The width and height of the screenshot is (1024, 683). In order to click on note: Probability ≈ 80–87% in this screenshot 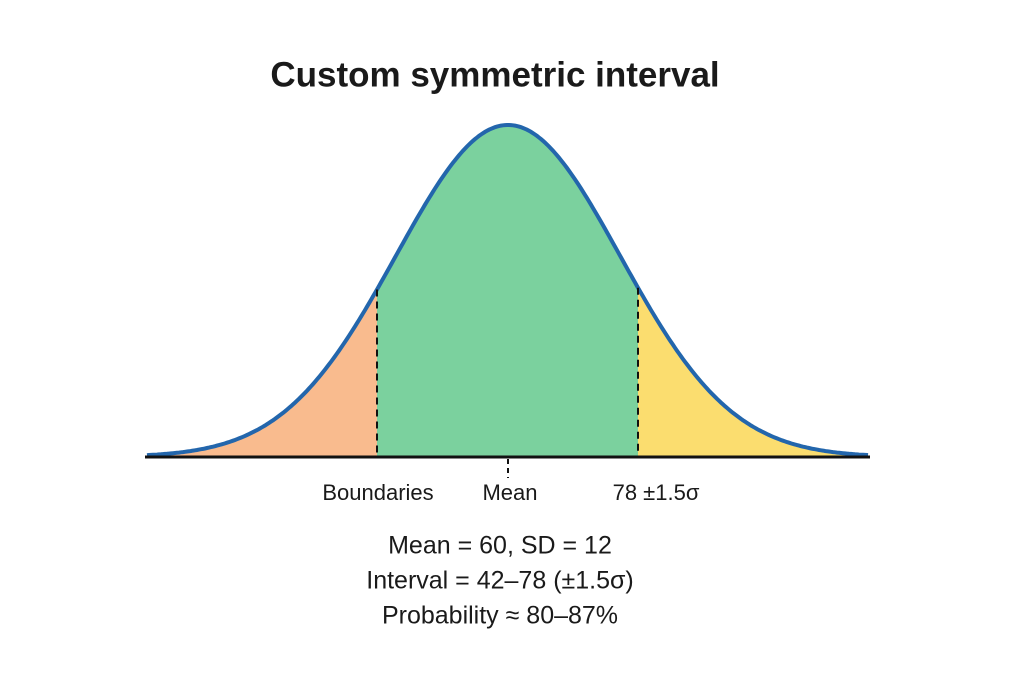, I will do `click(500, 616)`.